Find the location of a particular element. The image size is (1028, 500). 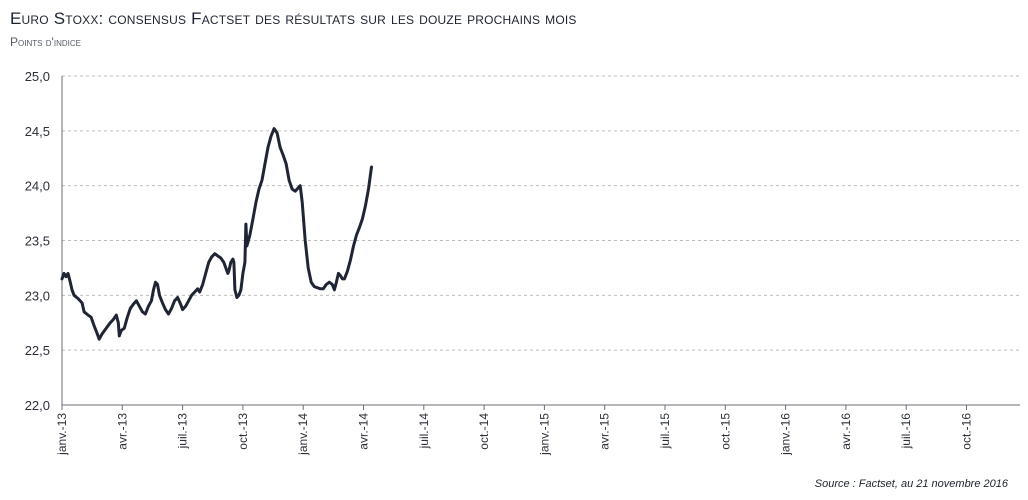

x-tick-label: avr.-15 is located at coordinates (605, 431).